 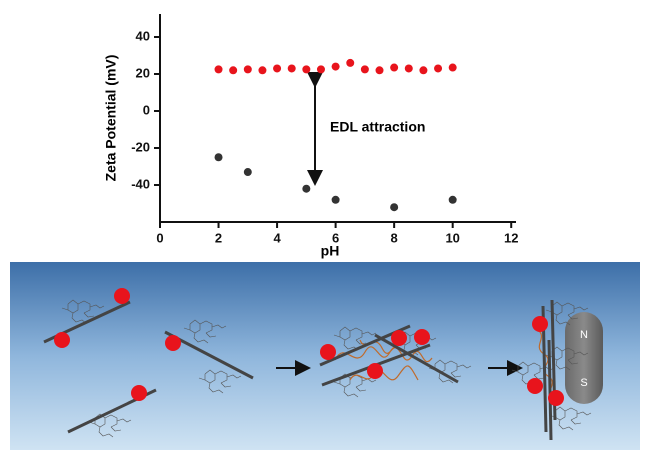 I want to click on x-tick-label: 2, so click(x=218, y=237).